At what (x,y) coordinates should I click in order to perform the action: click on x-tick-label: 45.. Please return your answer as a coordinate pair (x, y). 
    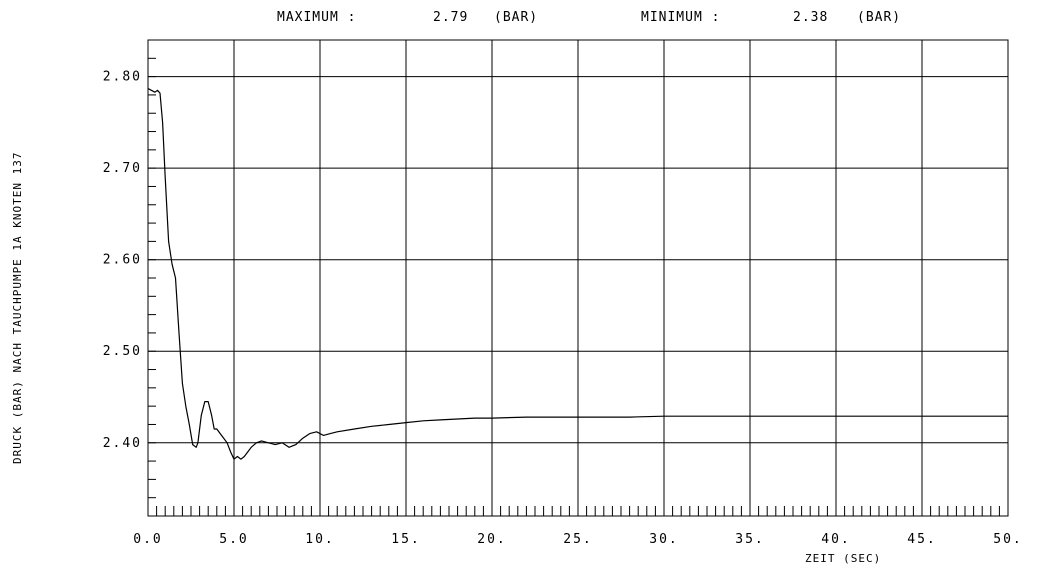
    Looking at the image, I should click on (921, 539).